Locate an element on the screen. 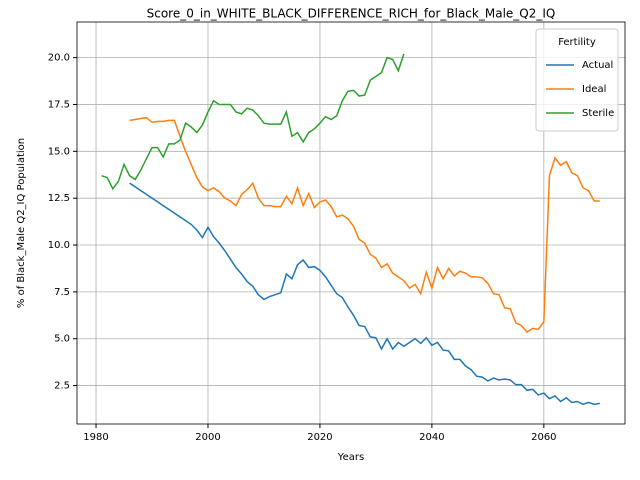 This screenshot has height=480, width=640. x-tick-label: 2000 is located at coordinates (207, 437).